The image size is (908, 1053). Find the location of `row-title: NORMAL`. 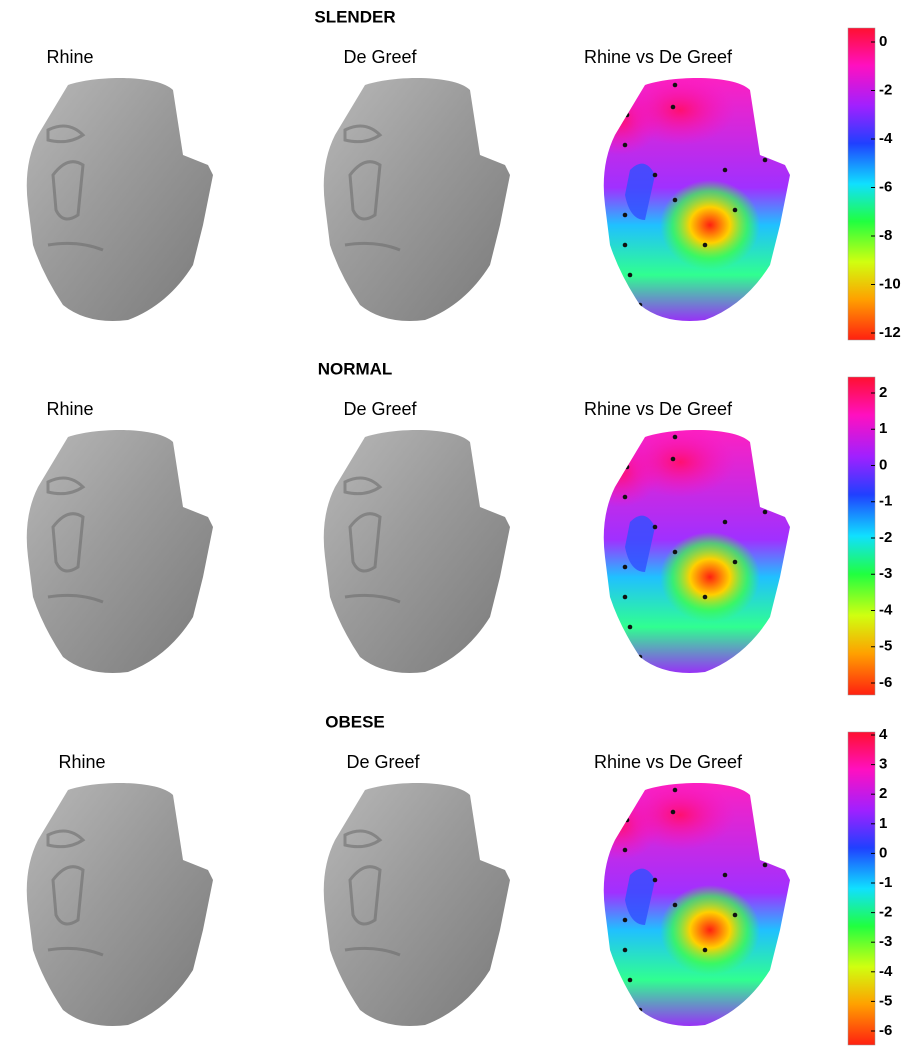

row-title: NORMAL is located at coordinates (355, 368).